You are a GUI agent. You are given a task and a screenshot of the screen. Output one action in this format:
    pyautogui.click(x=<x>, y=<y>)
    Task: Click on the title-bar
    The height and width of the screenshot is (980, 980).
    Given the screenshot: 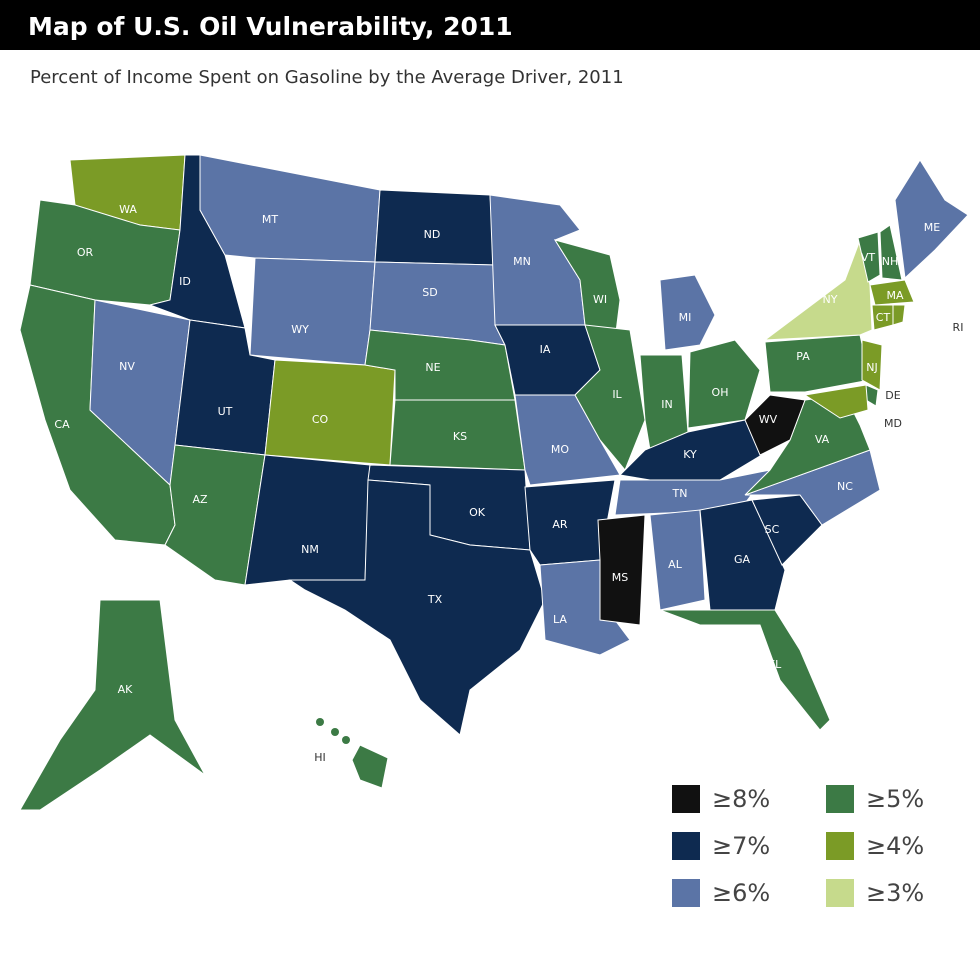 What is the action you would take?
    pyautogui.click(x=490, y=25)
    